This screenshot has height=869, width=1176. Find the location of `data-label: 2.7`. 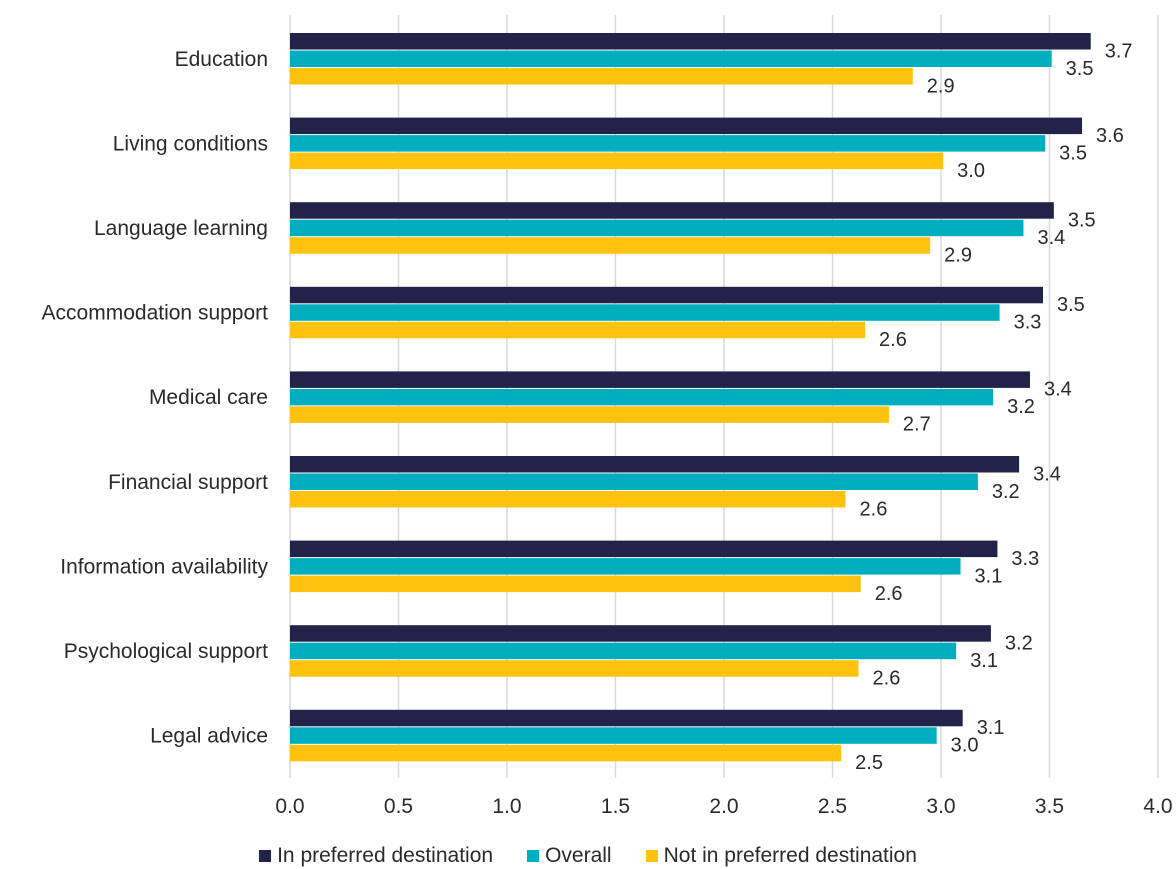

data-label: 2.7 is located at coordinates (917, 425).